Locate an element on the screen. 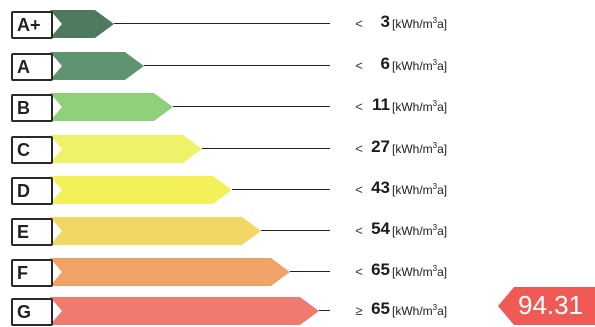  class-letter: A is located at coordinates (32, 67).